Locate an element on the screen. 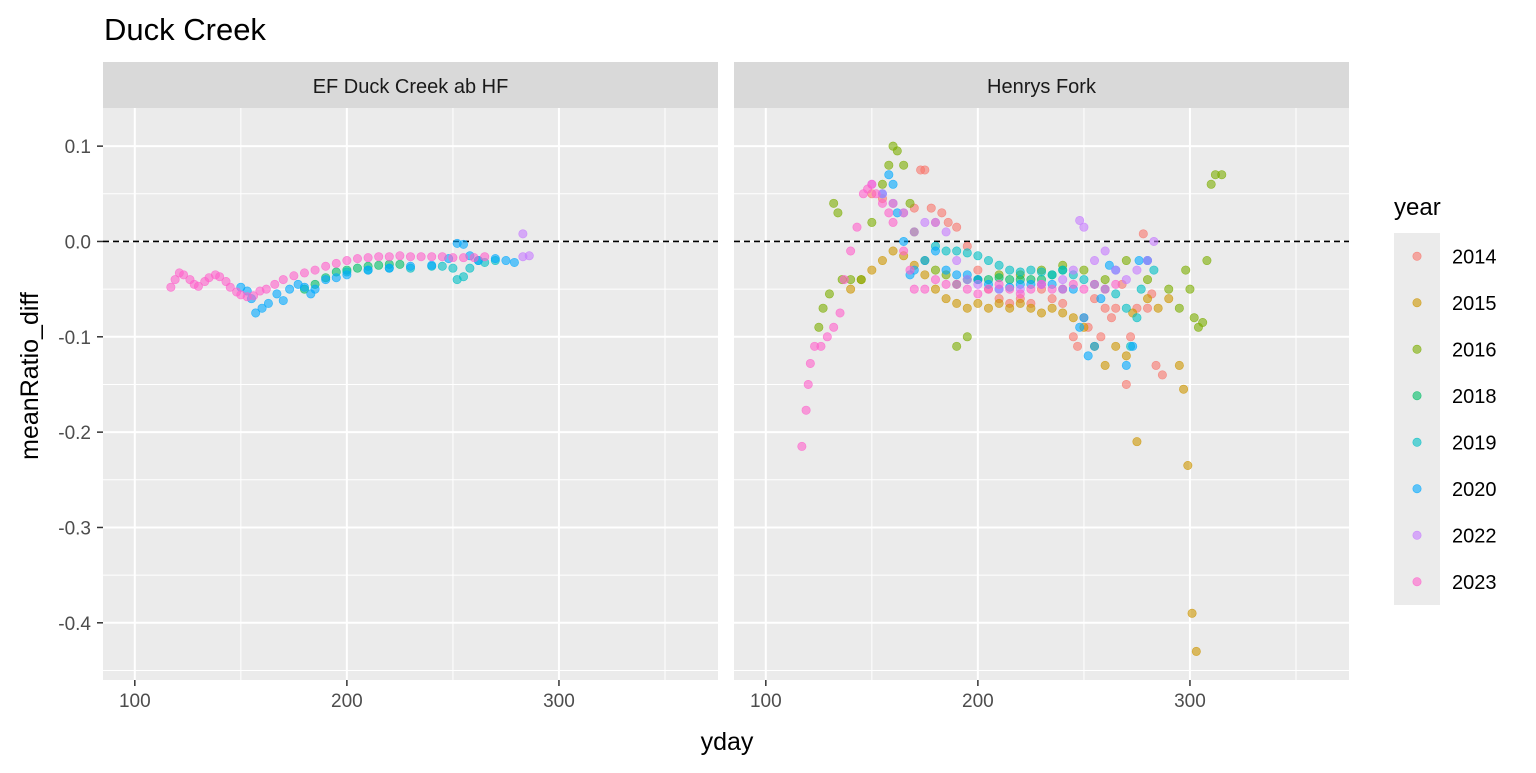  legend-label: 2020 is located at coordinates (1474, 490).